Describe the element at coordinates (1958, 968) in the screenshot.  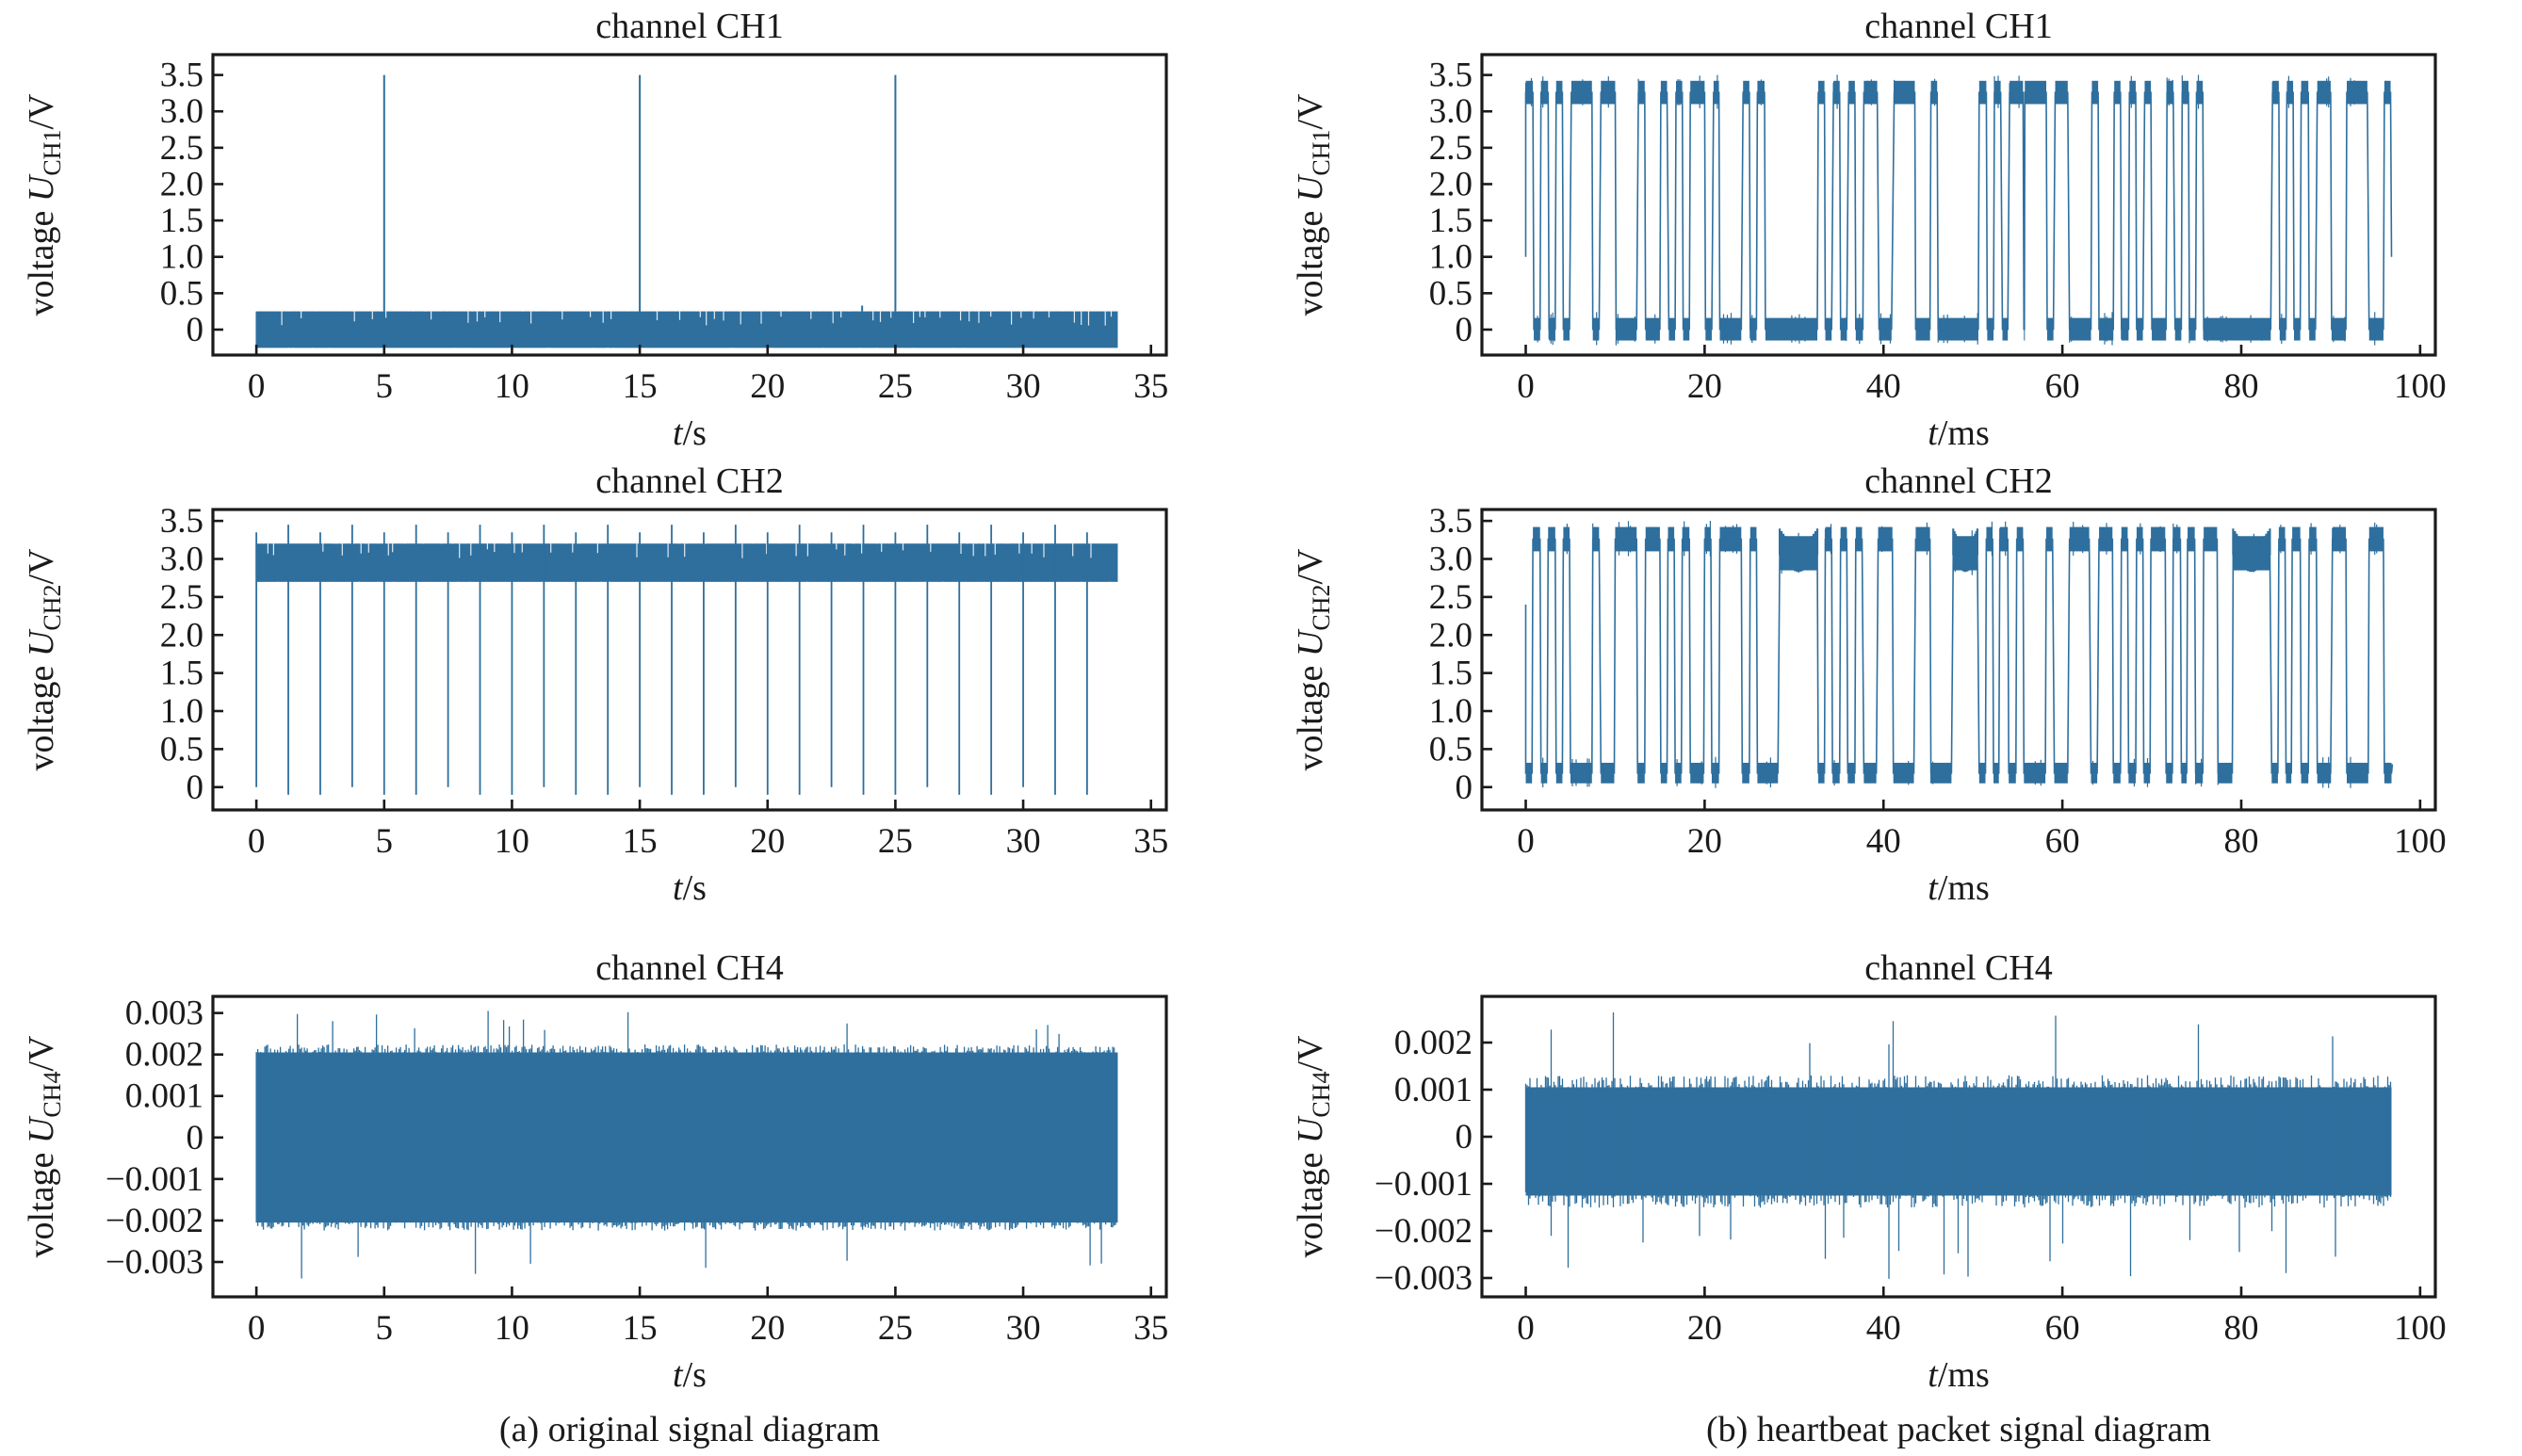
I see `subplot-title: channel CH4` at that location.